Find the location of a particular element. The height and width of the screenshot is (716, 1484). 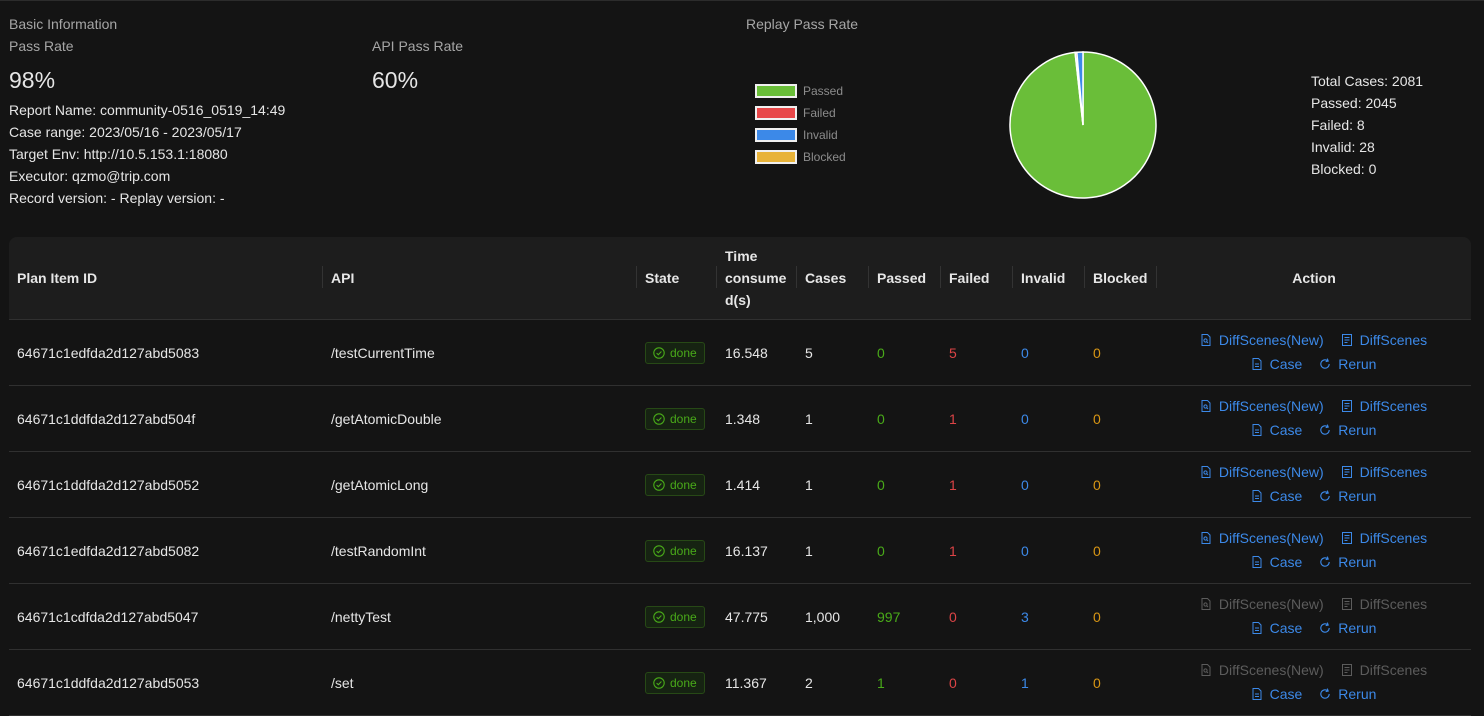

cell-api: /getAtomicDouble is located at coordinates (386, 418).